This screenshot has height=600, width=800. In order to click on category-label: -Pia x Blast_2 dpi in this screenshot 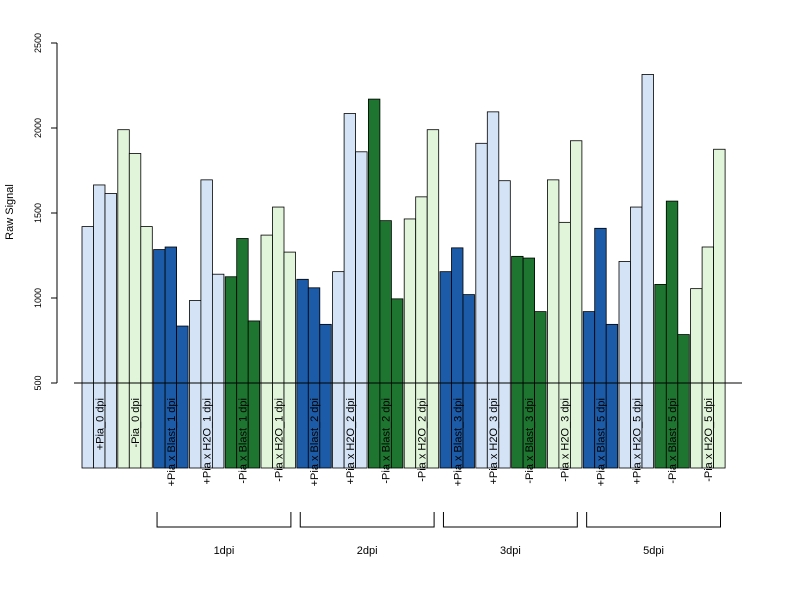, I will do `click(387, 441)`.